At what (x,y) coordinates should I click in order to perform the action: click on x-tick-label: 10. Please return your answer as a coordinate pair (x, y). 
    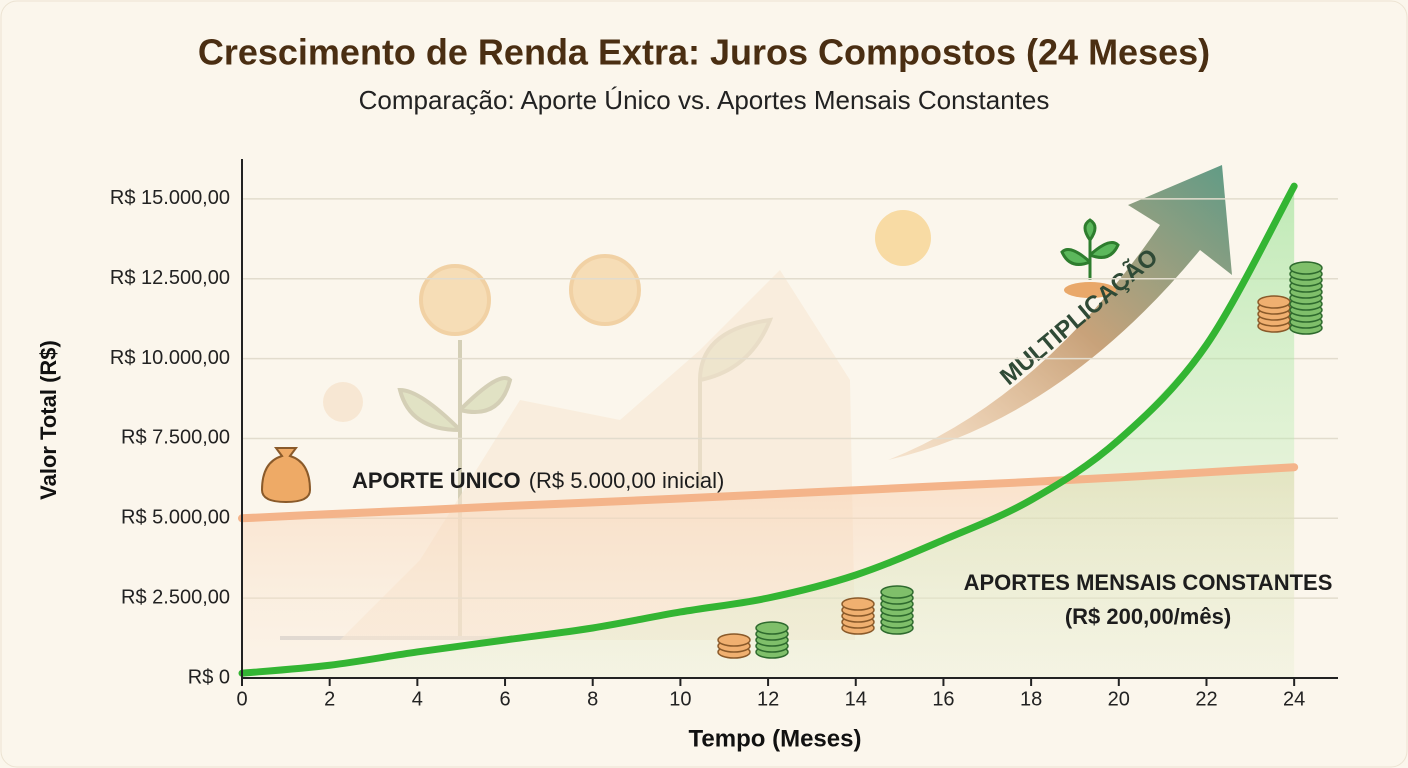
    Looking at the image, I should click on (680, 699).